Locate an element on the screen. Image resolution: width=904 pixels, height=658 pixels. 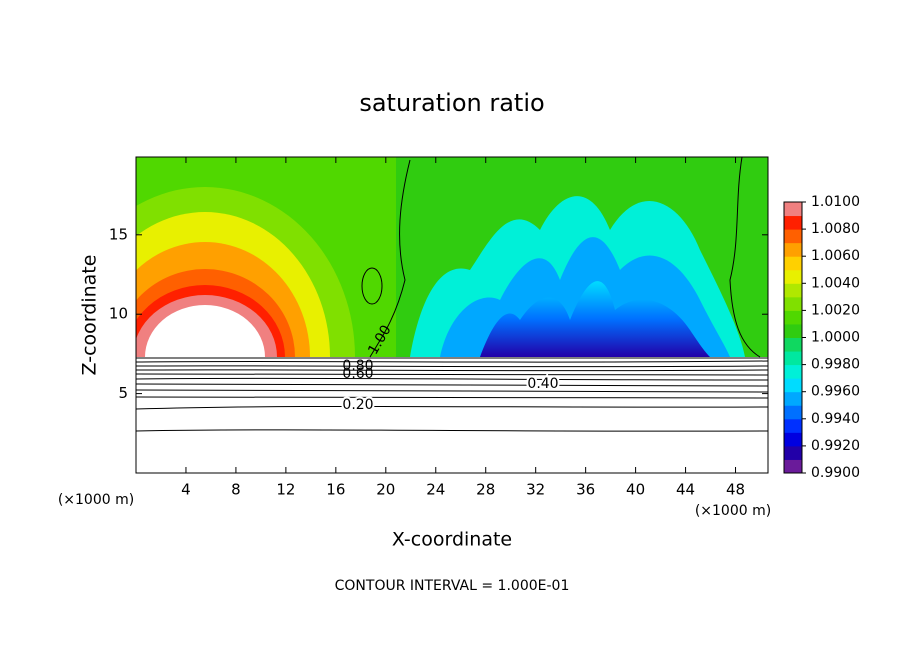
contour-label: 0.80 is located at coordinates (357, 366).